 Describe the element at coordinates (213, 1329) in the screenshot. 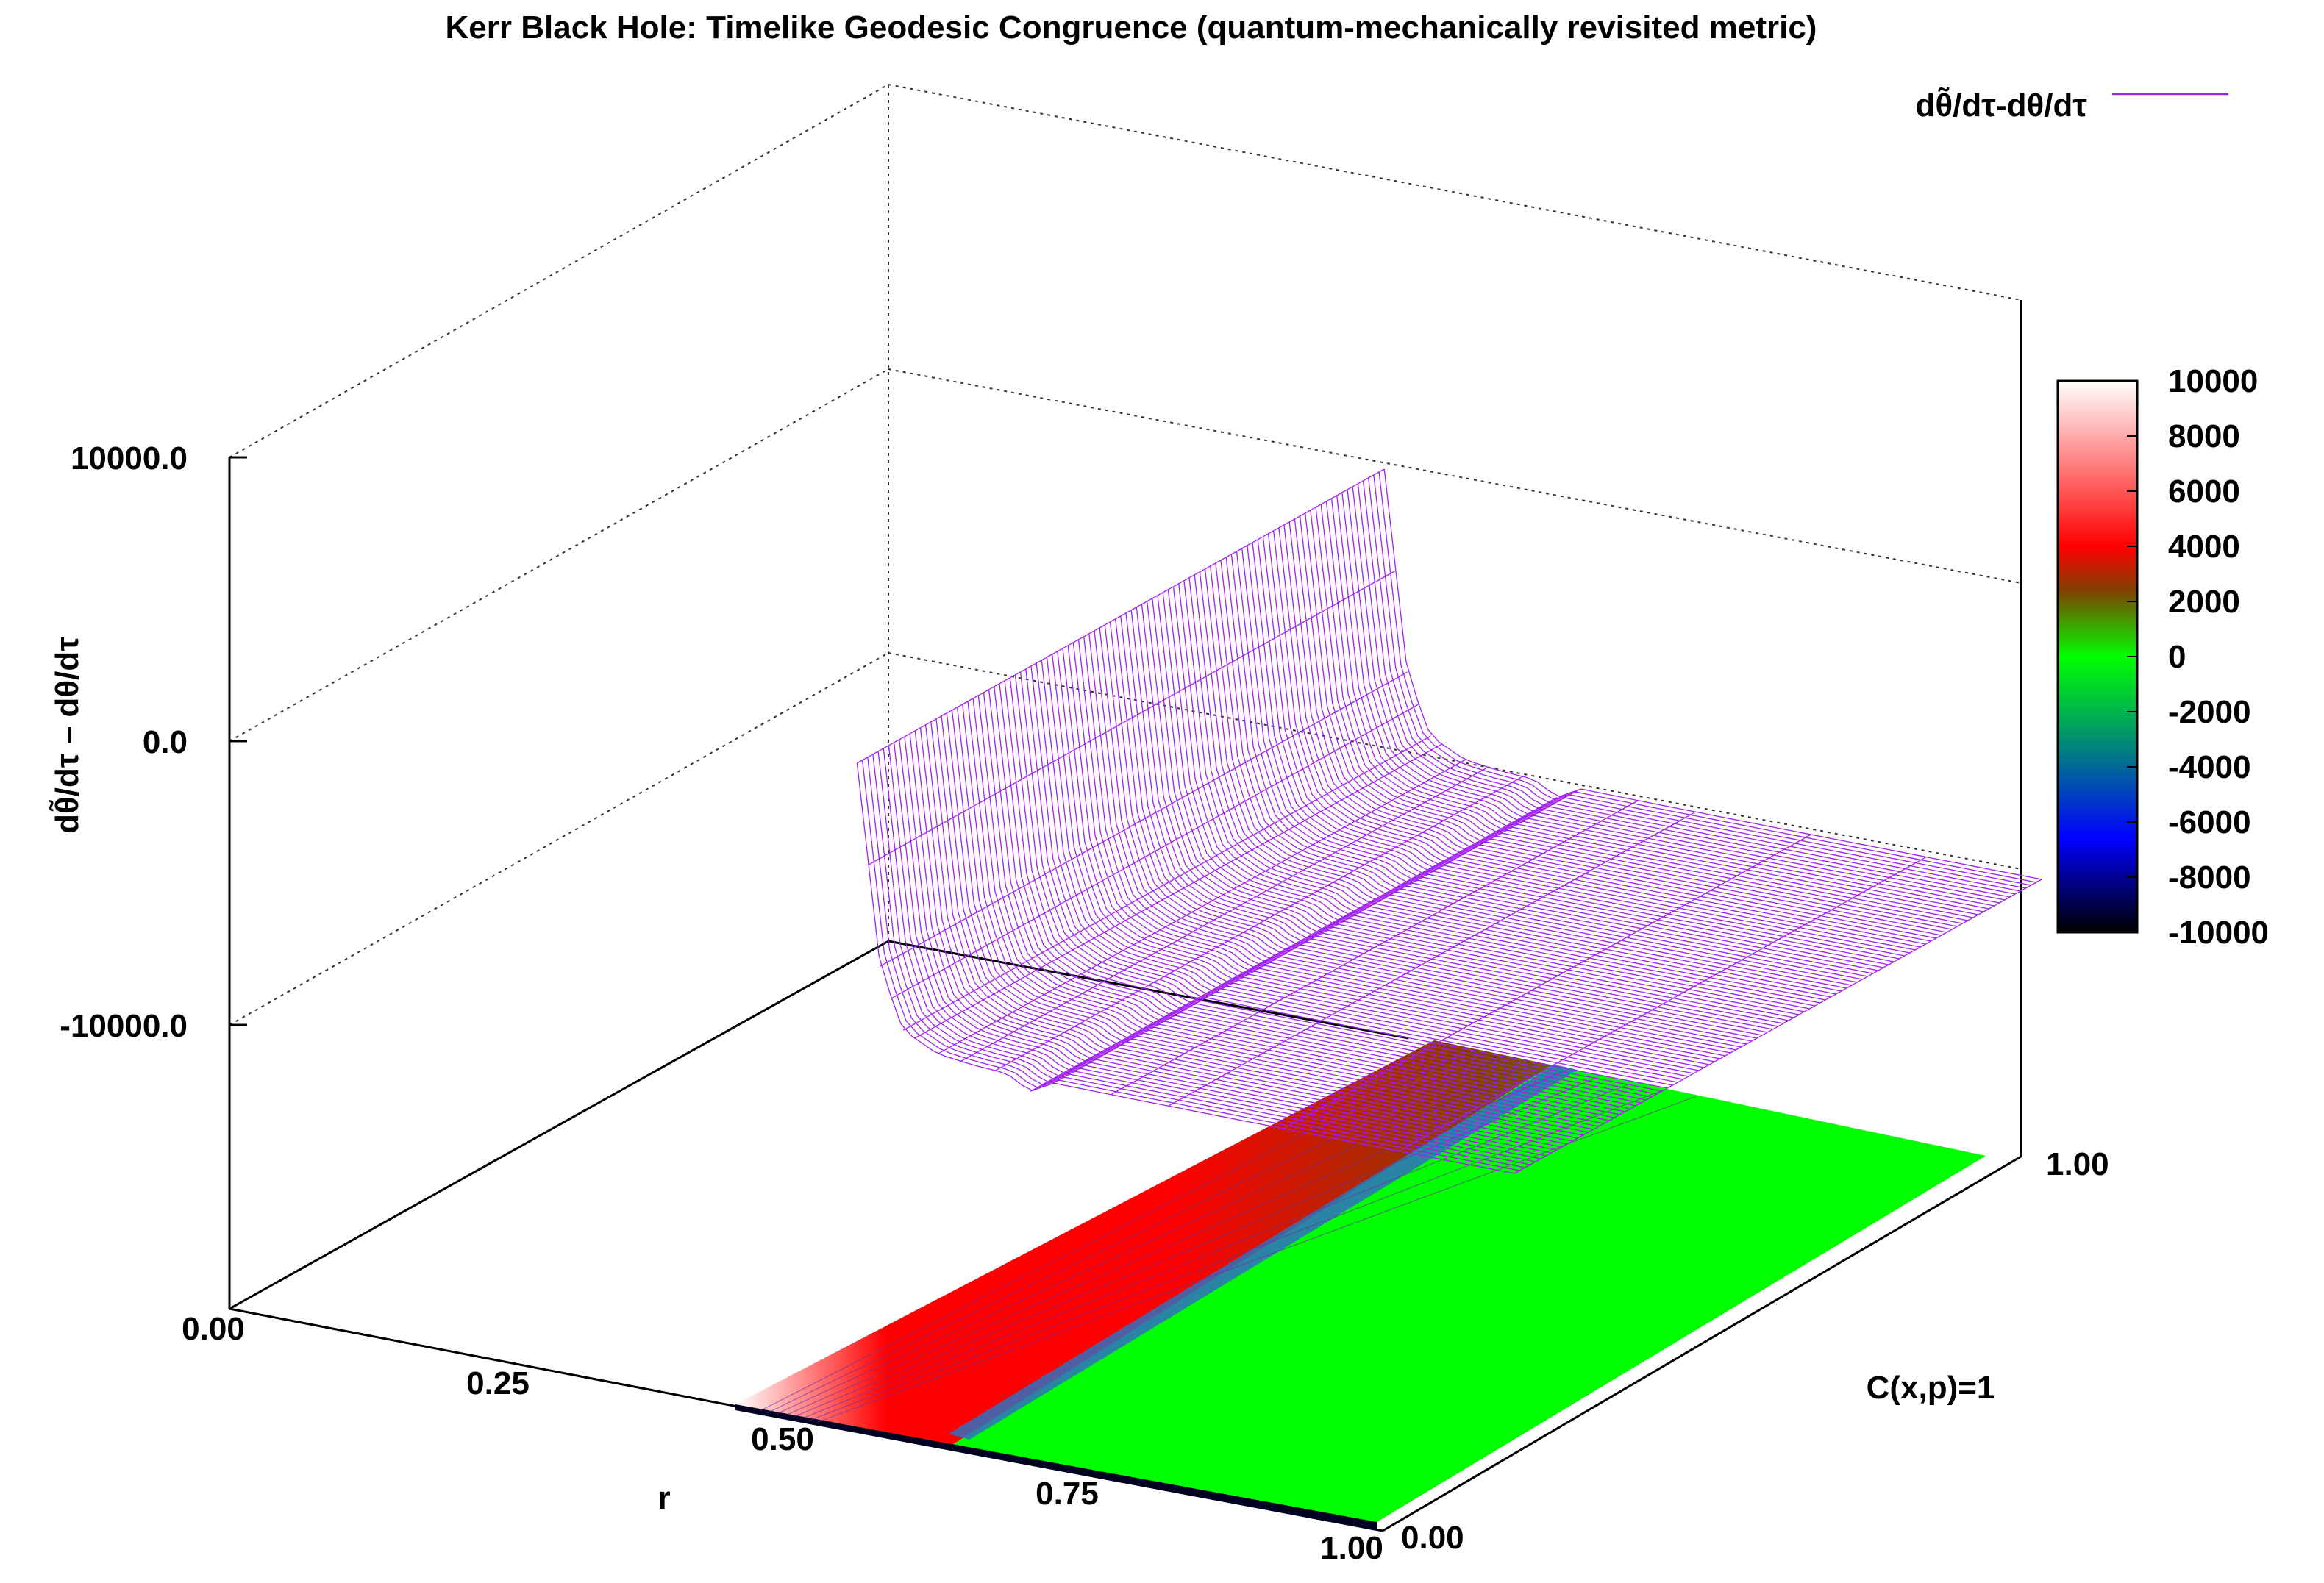

I see `x-tick-label: 0.00` at that location.